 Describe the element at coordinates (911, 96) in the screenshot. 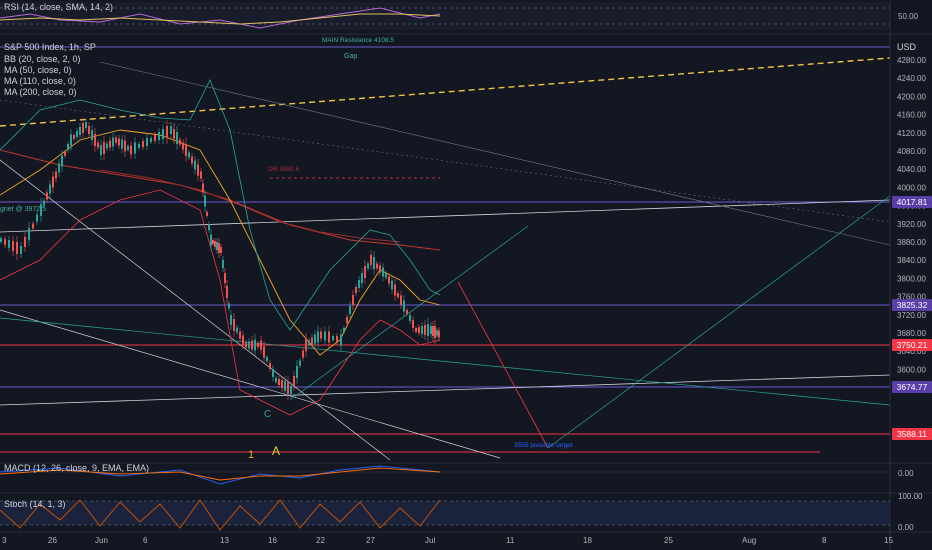

I see `price-tick: 4200.00` at that location.